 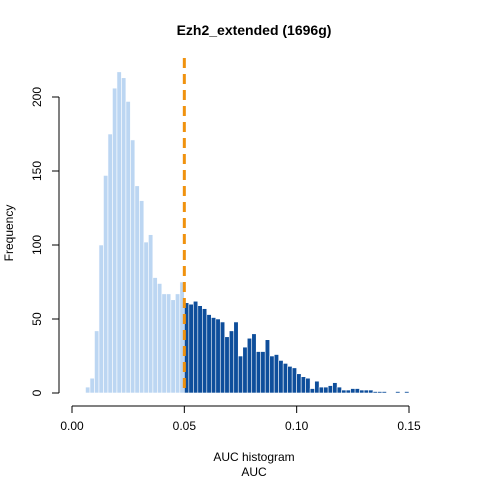 What do you see at coordinates (37, 319) in the screenshot?
I see `y-tick-label: 50` at bounding box center [37, 319].